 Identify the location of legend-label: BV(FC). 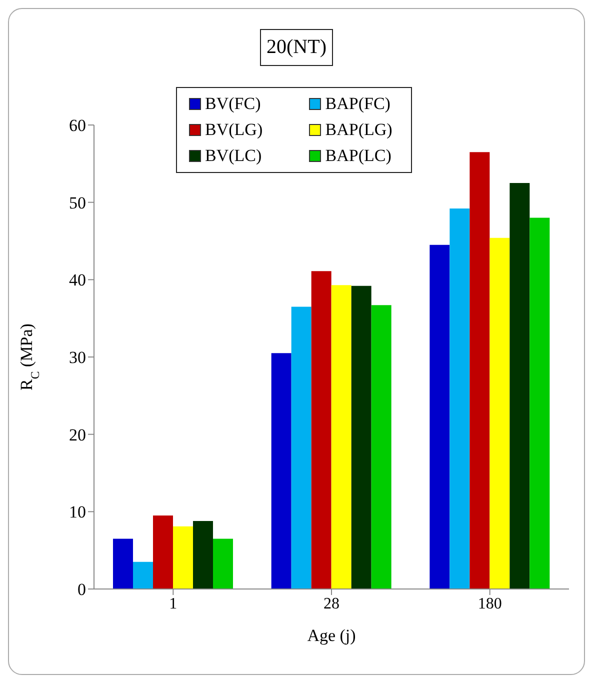
(233, 104).